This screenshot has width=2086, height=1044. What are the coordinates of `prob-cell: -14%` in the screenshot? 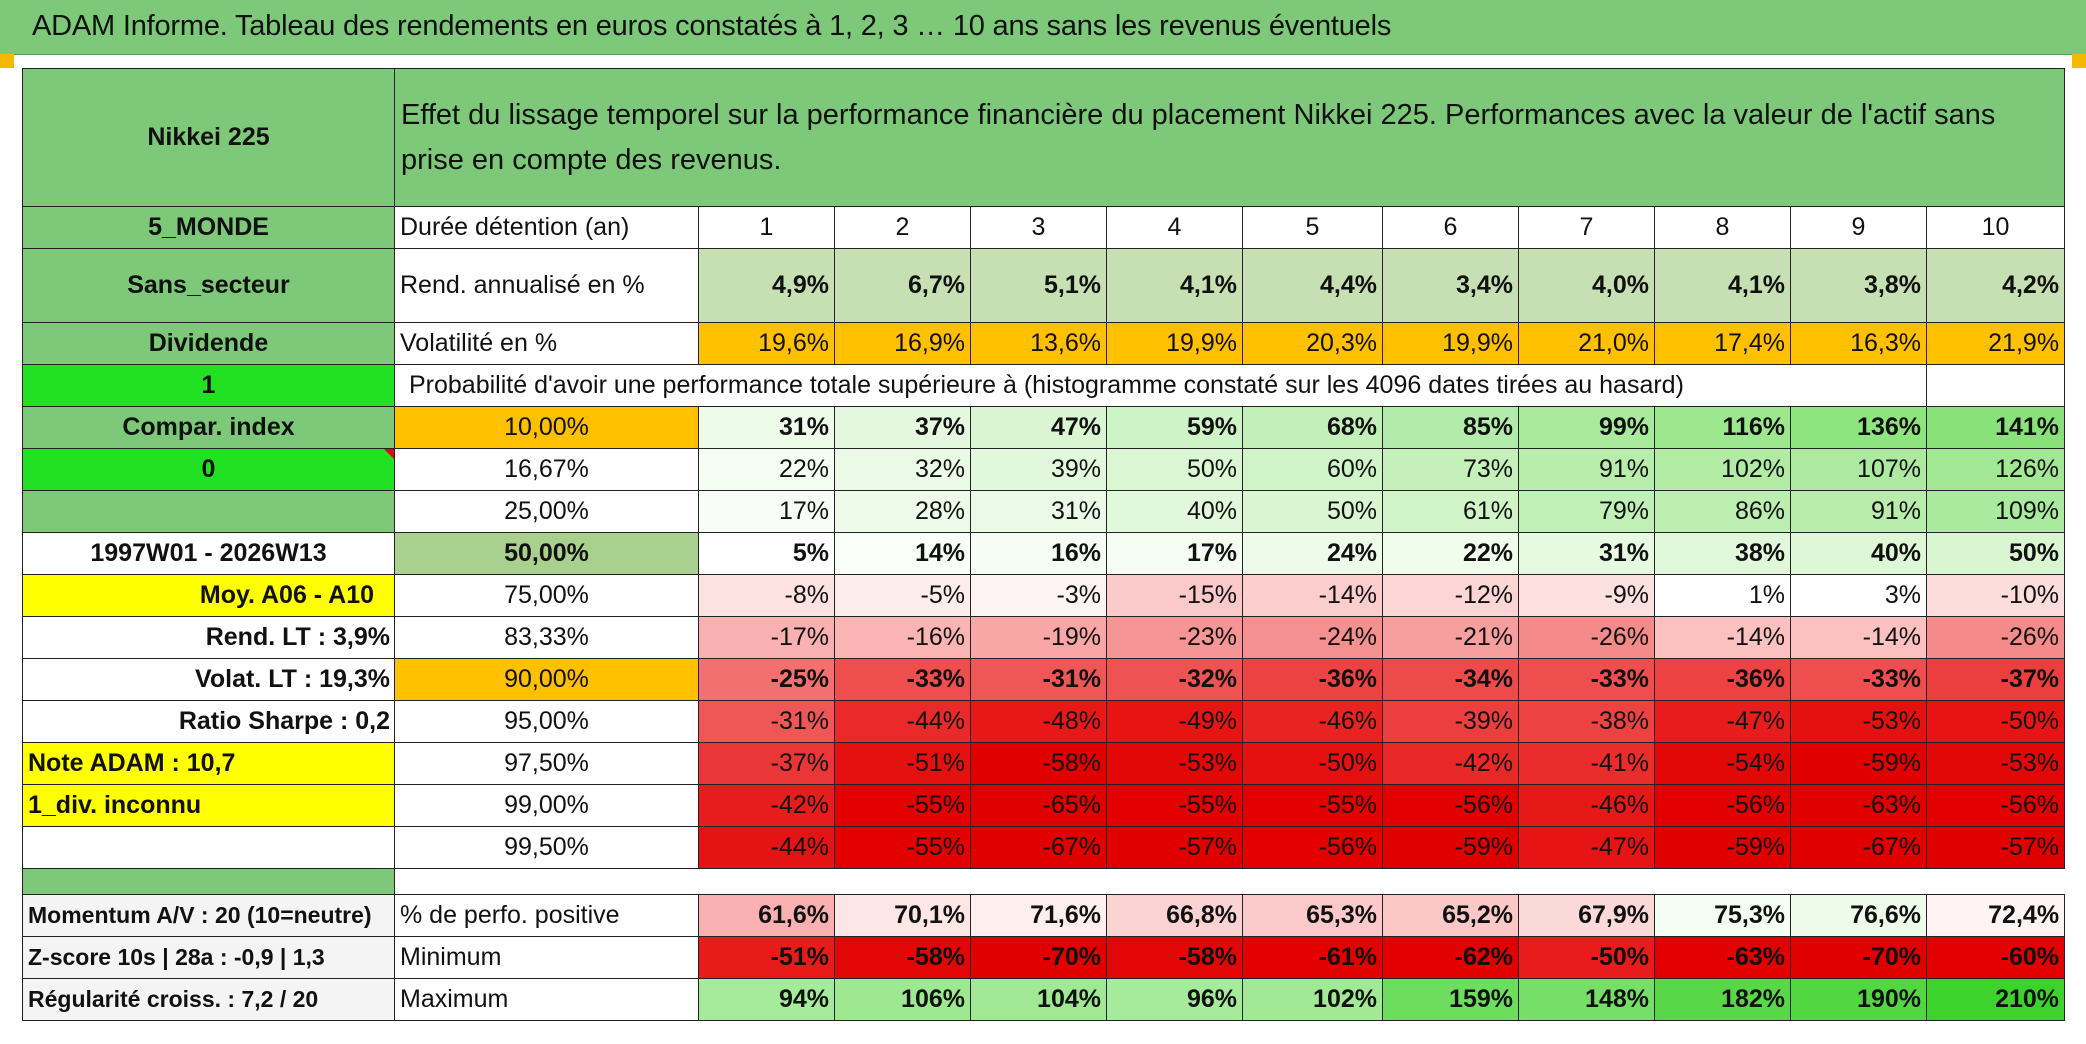 It's located at (1312, 595).